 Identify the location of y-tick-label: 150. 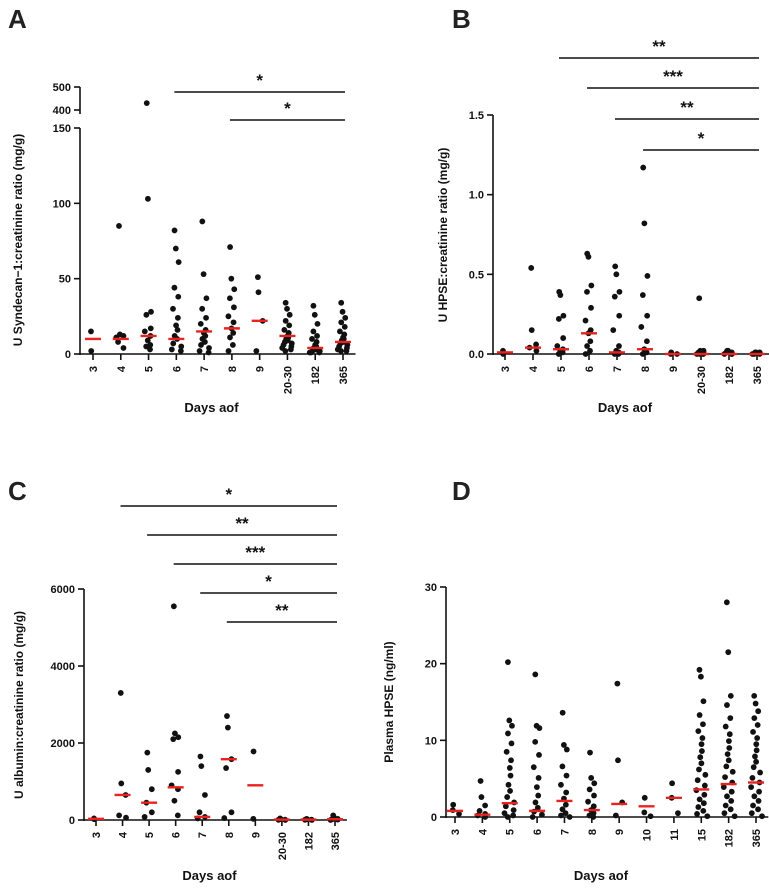
(62, 129).